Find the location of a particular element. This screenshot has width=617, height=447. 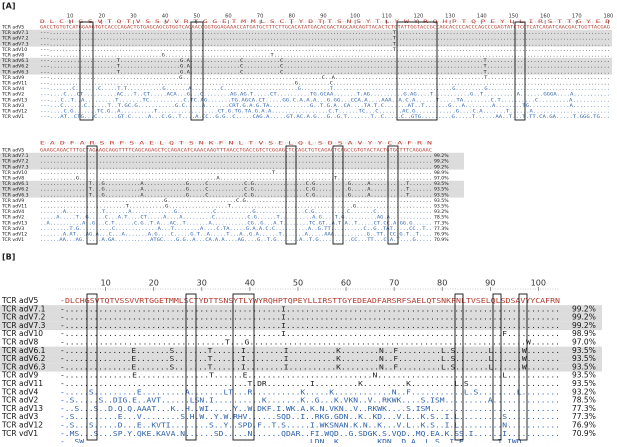

ruler-label: 90 is located at coordinates (323, 17).